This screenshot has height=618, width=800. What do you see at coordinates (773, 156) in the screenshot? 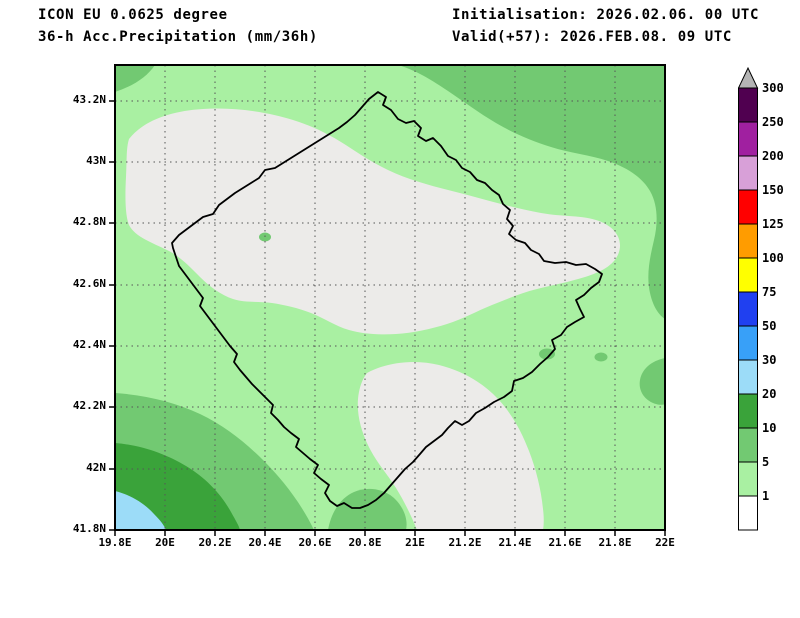
I see `colorbar-label: 200` at bounding box center [773, 156].